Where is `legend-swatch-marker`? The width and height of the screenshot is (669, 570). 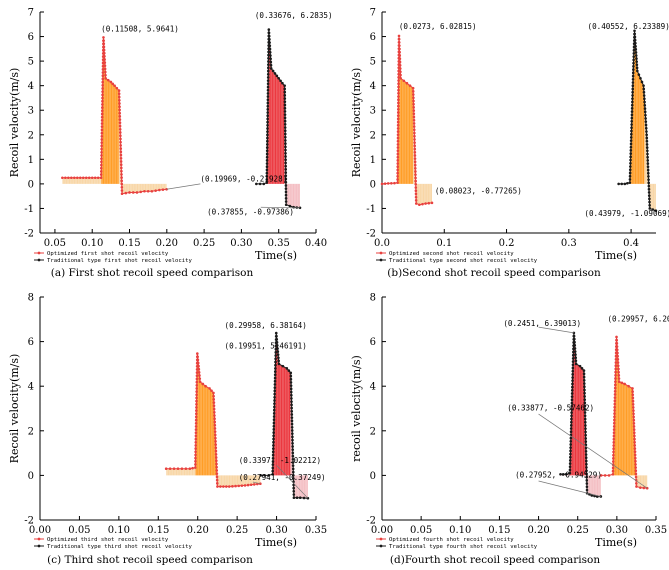 legend-swatch-marker is located at coordinates (381, 253).